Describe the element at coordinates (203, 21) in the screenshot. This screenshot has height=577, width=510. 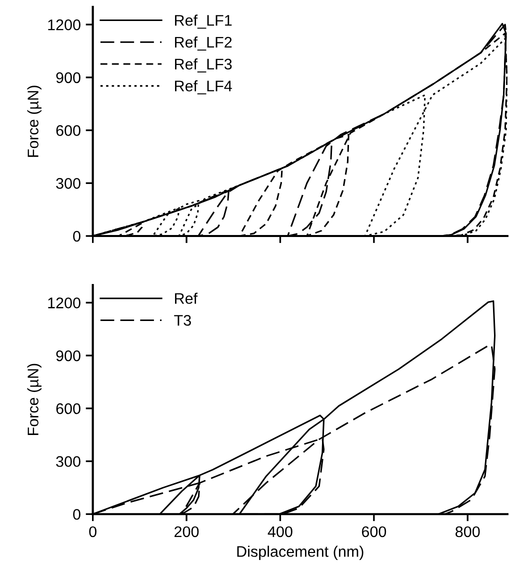
I see `legend-label: Ref_LF1` at that location.